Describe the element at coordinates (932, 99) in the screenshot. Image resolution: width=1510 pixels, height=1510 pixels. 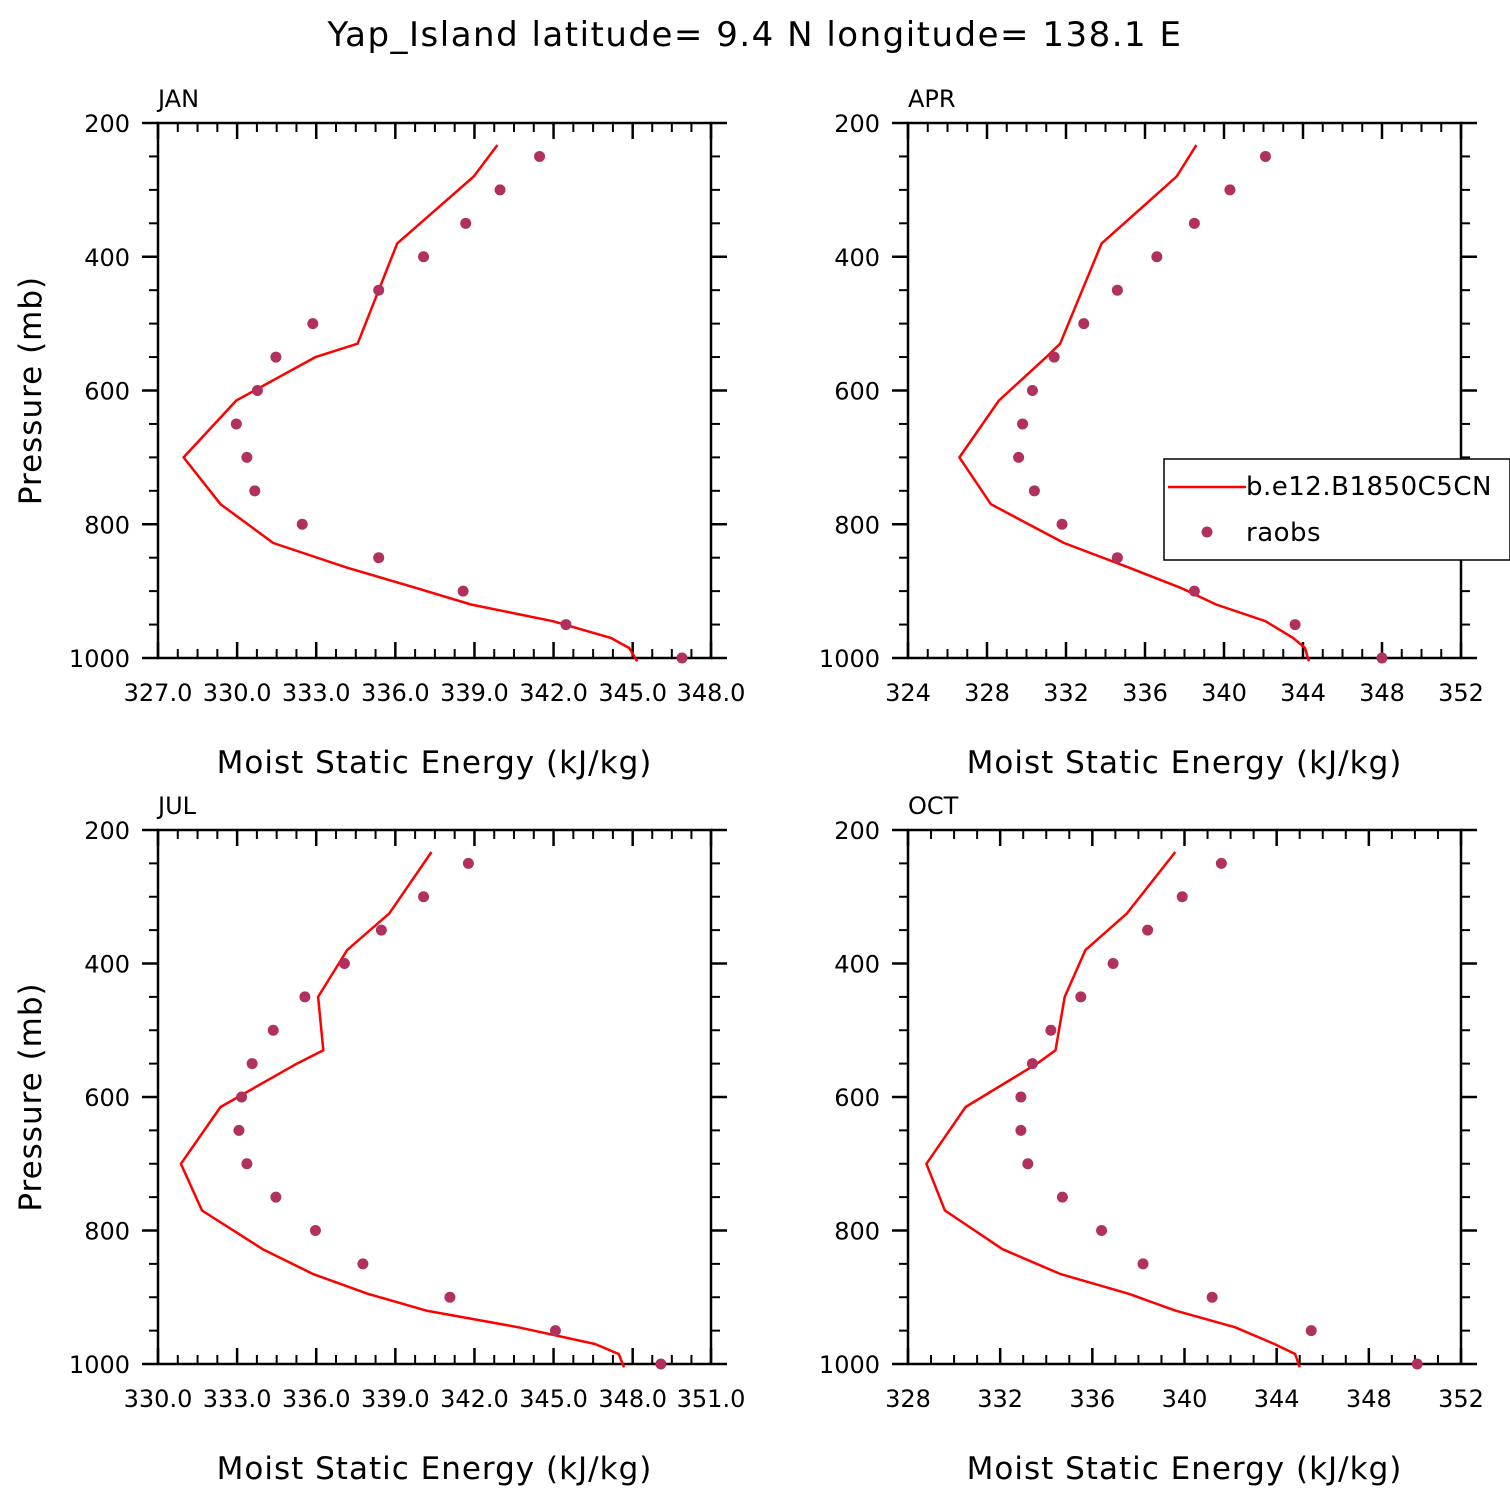
I see `panel-title: APR` at that location.